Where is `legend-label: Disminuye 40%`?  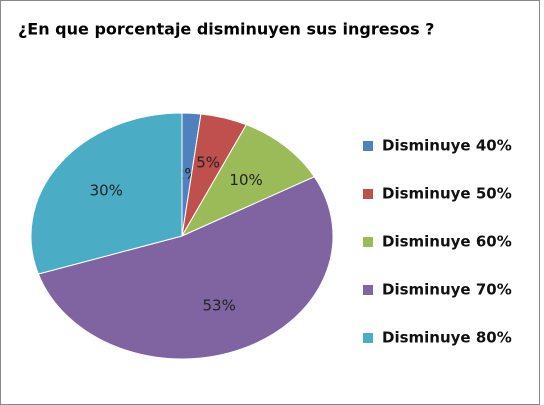
legend-label: Disminuye 40% is located at coordinates (447, 146).